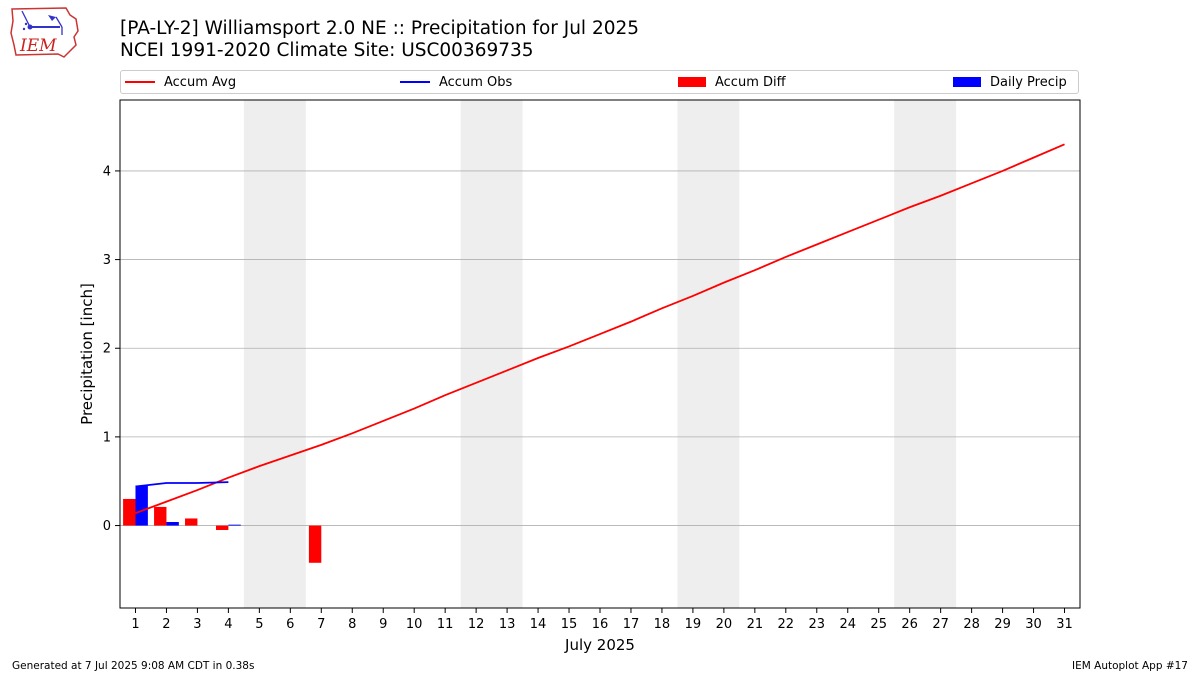  Describe the element at coordinates (383, 624) in the screenshot. I see `xtick-label-9: 9` at that location.